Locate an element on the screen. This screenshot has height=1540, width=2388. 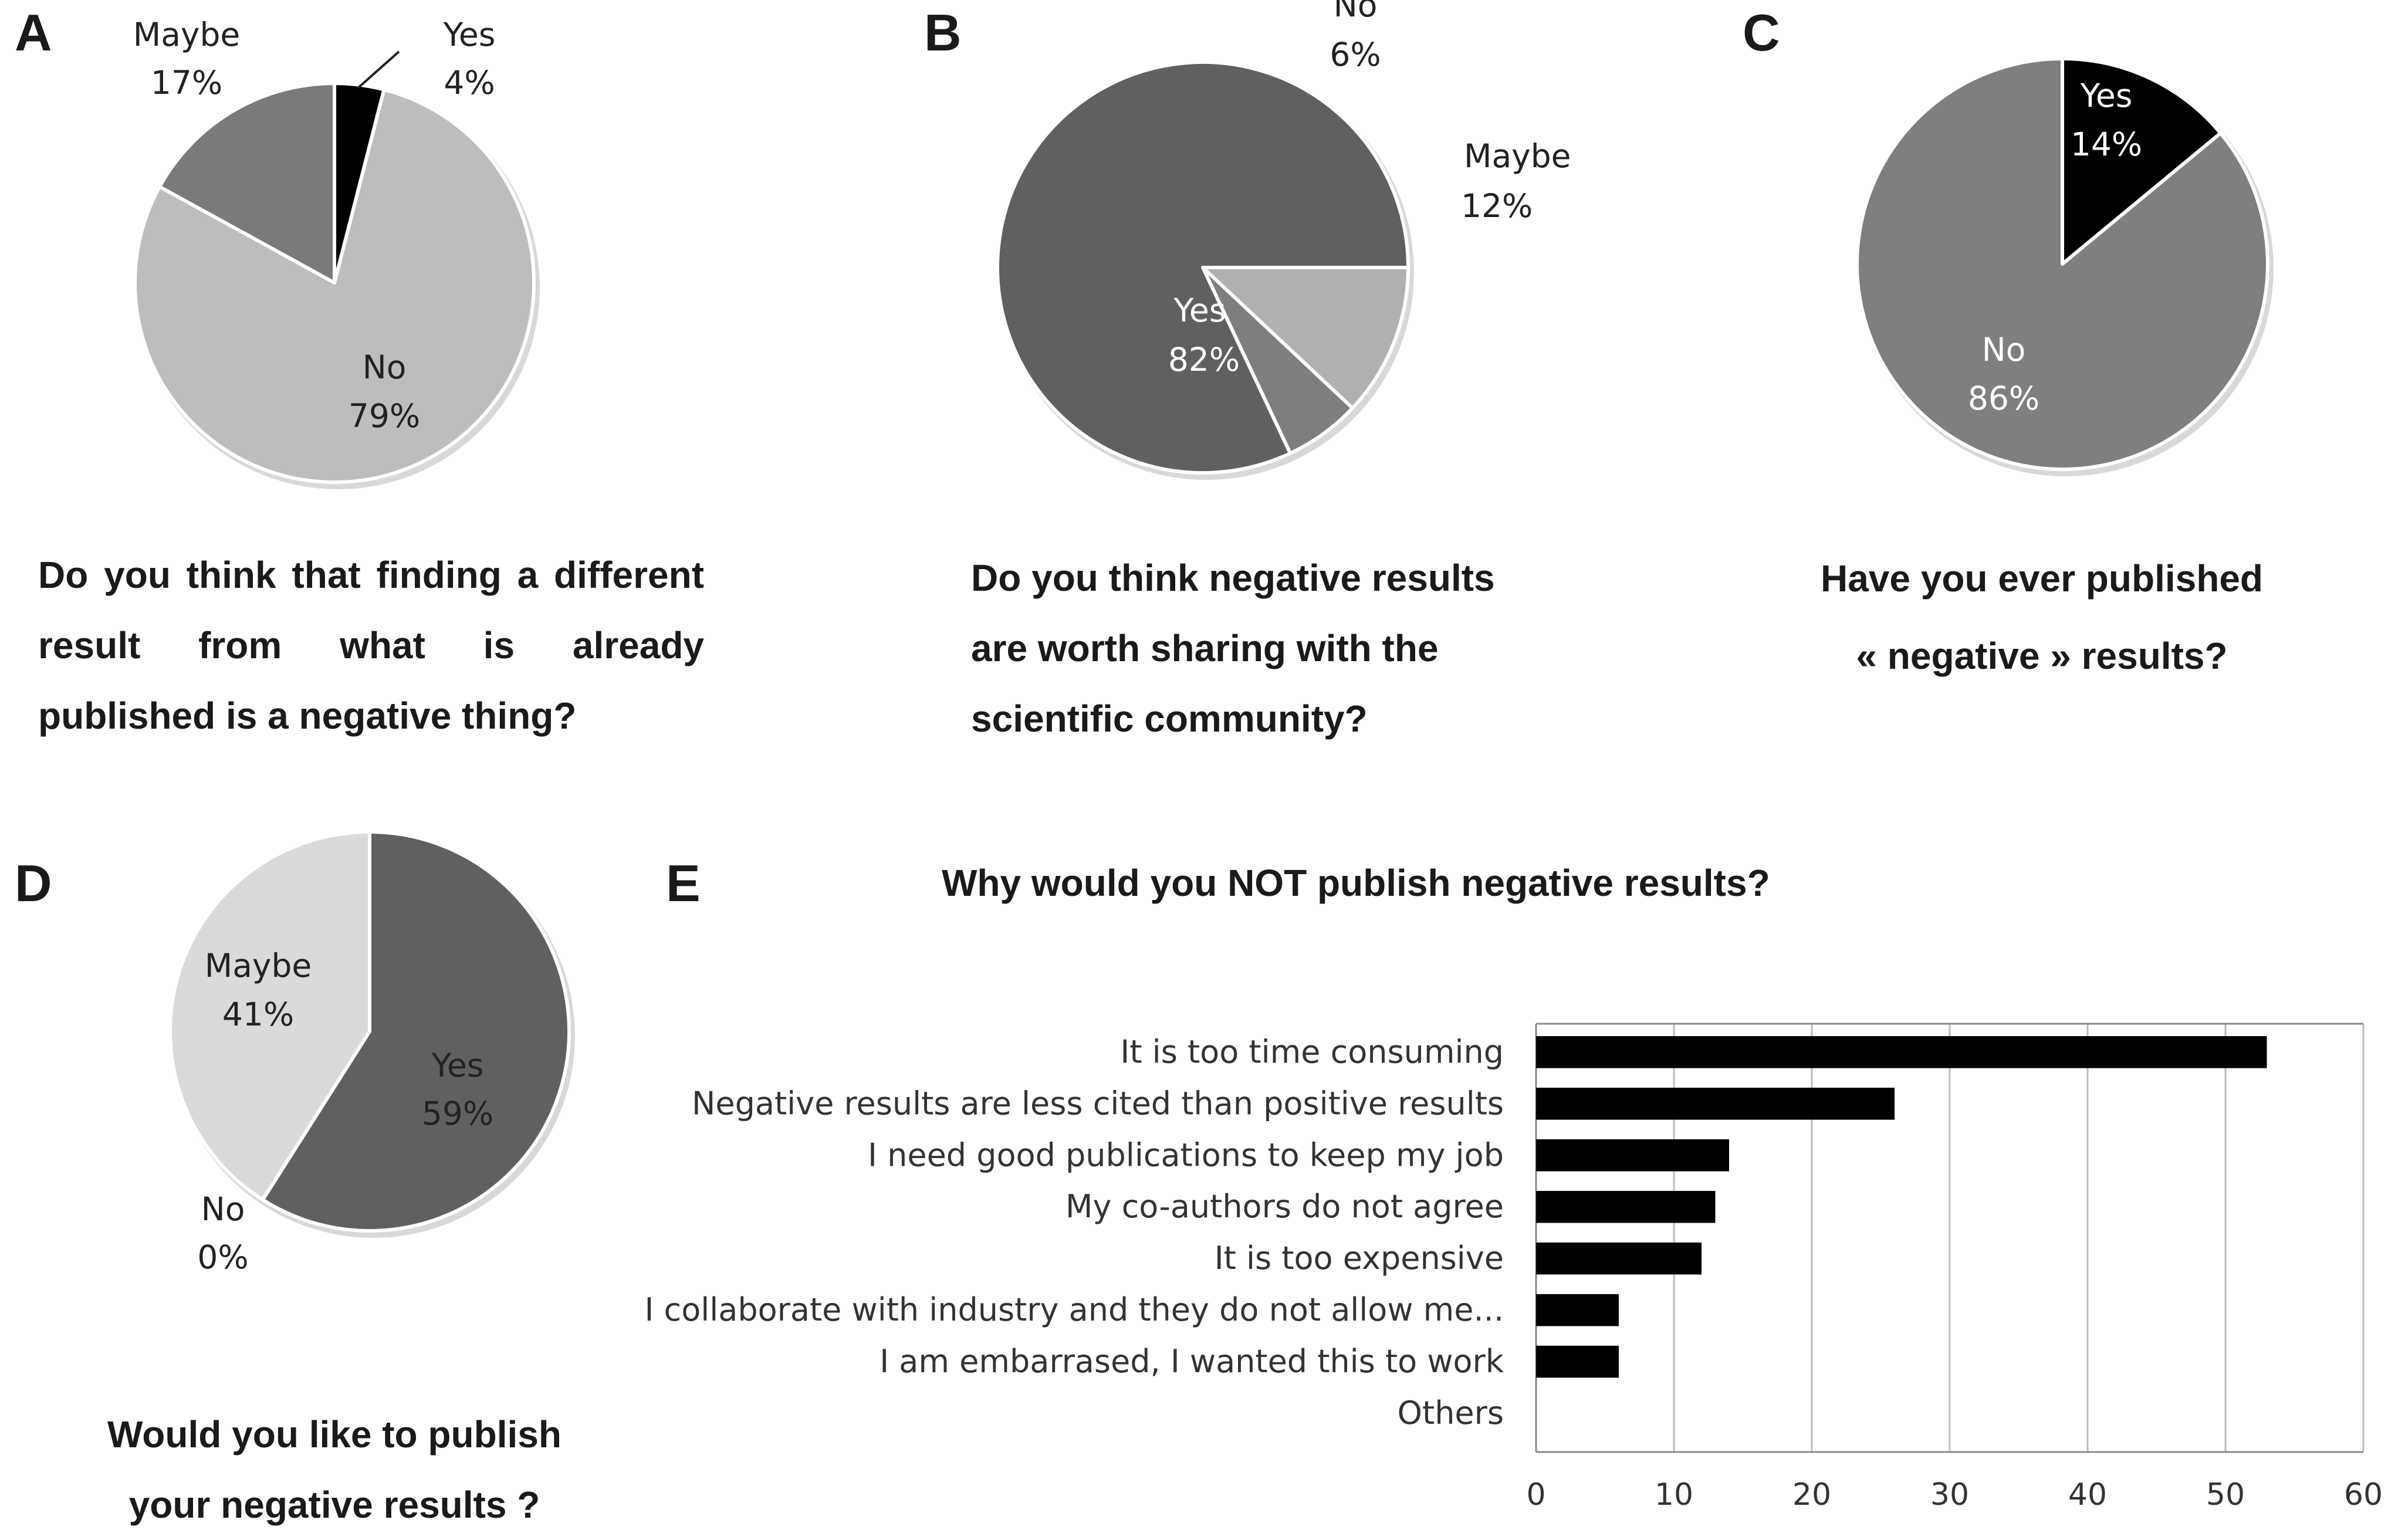
pie-leader-line is located at coordinates (378, 69).